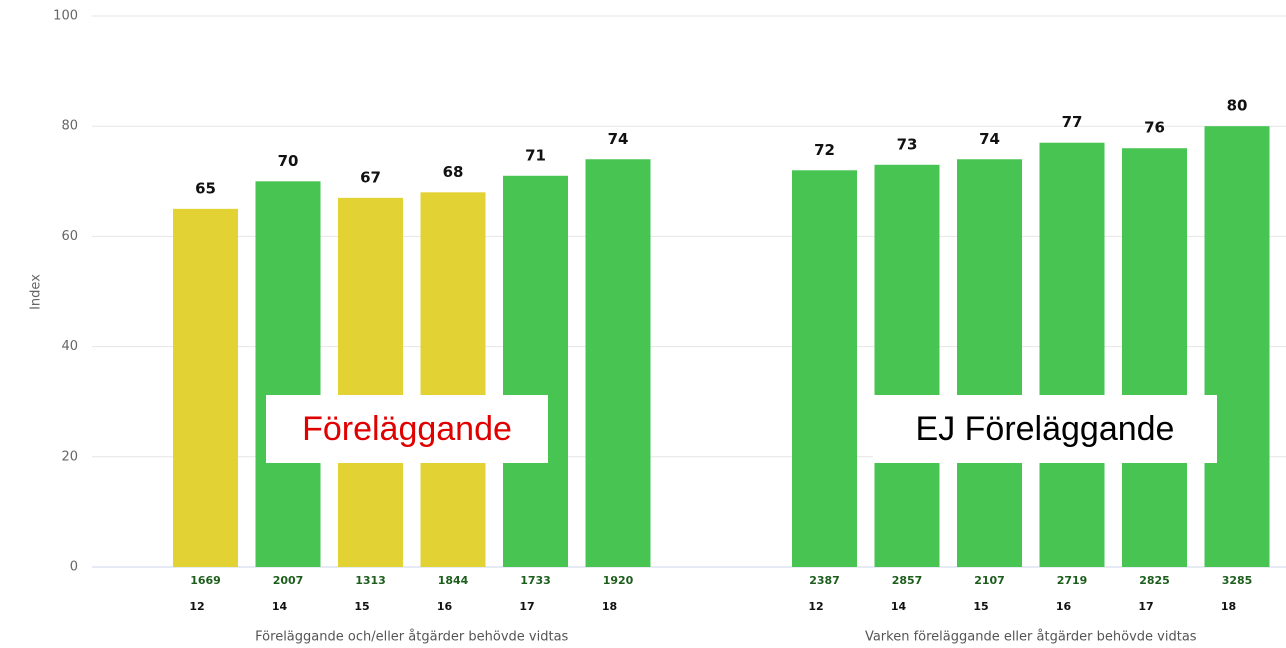 This screenshot has width=1286, height=648. I want to click on value-label: 68, so click(453, 172).